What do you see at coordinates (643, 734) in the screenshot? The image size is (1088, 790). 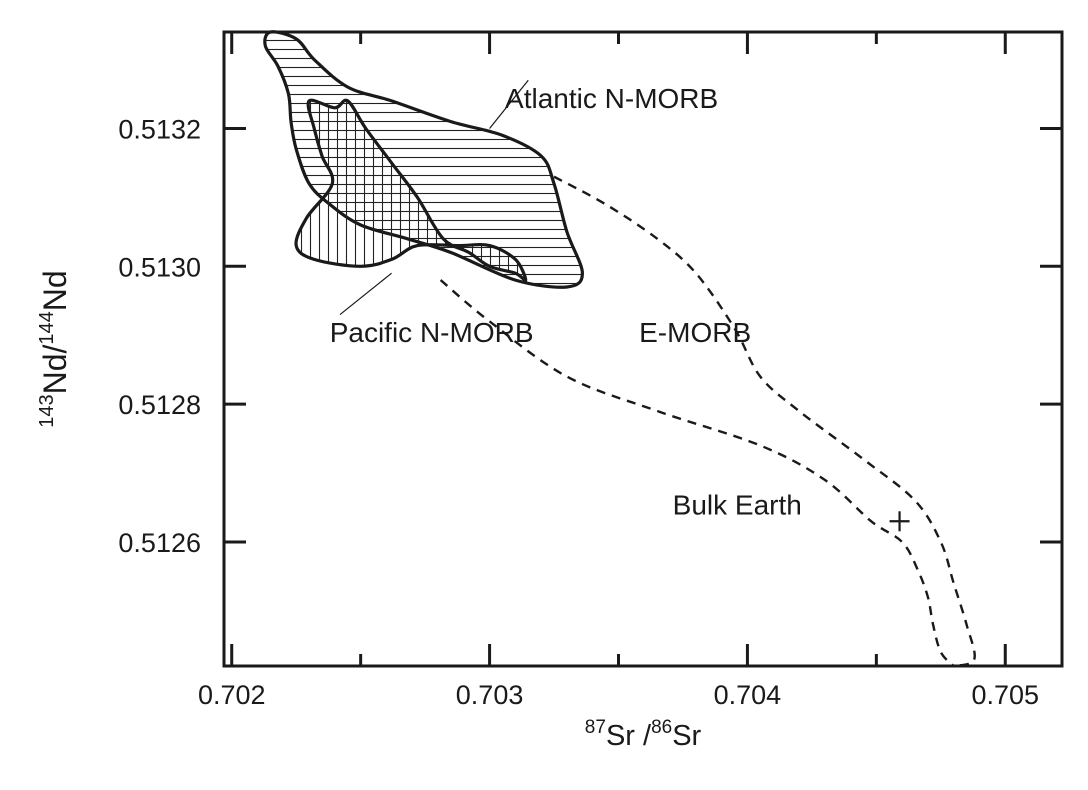 I see `x-axis-title: 87Sr /86Sr` at bounding box center [643, 734].